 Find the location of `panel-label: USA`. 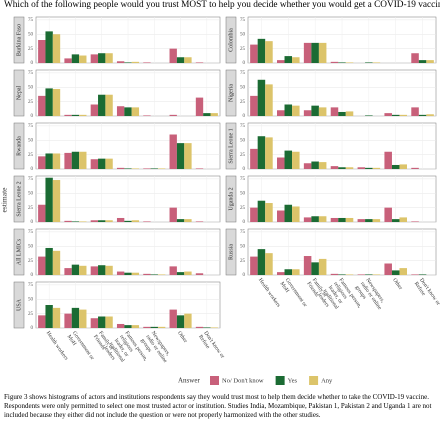

panel-label: USA is located at coordinates (19, 304).